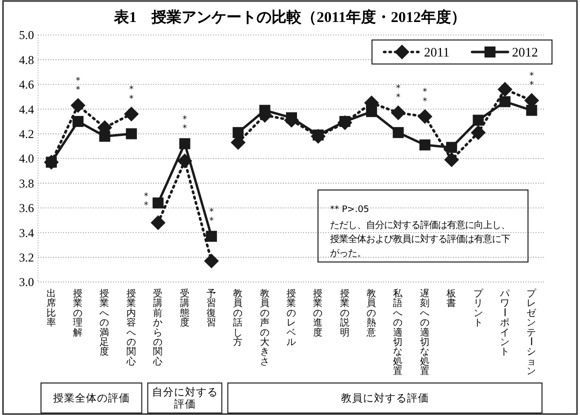 This screenshot has width=580, height=415. What do you see at coordinates (451, 299) in the screenshot?
I see `x-tick-label: 板書` at bounding box center [451, 299].